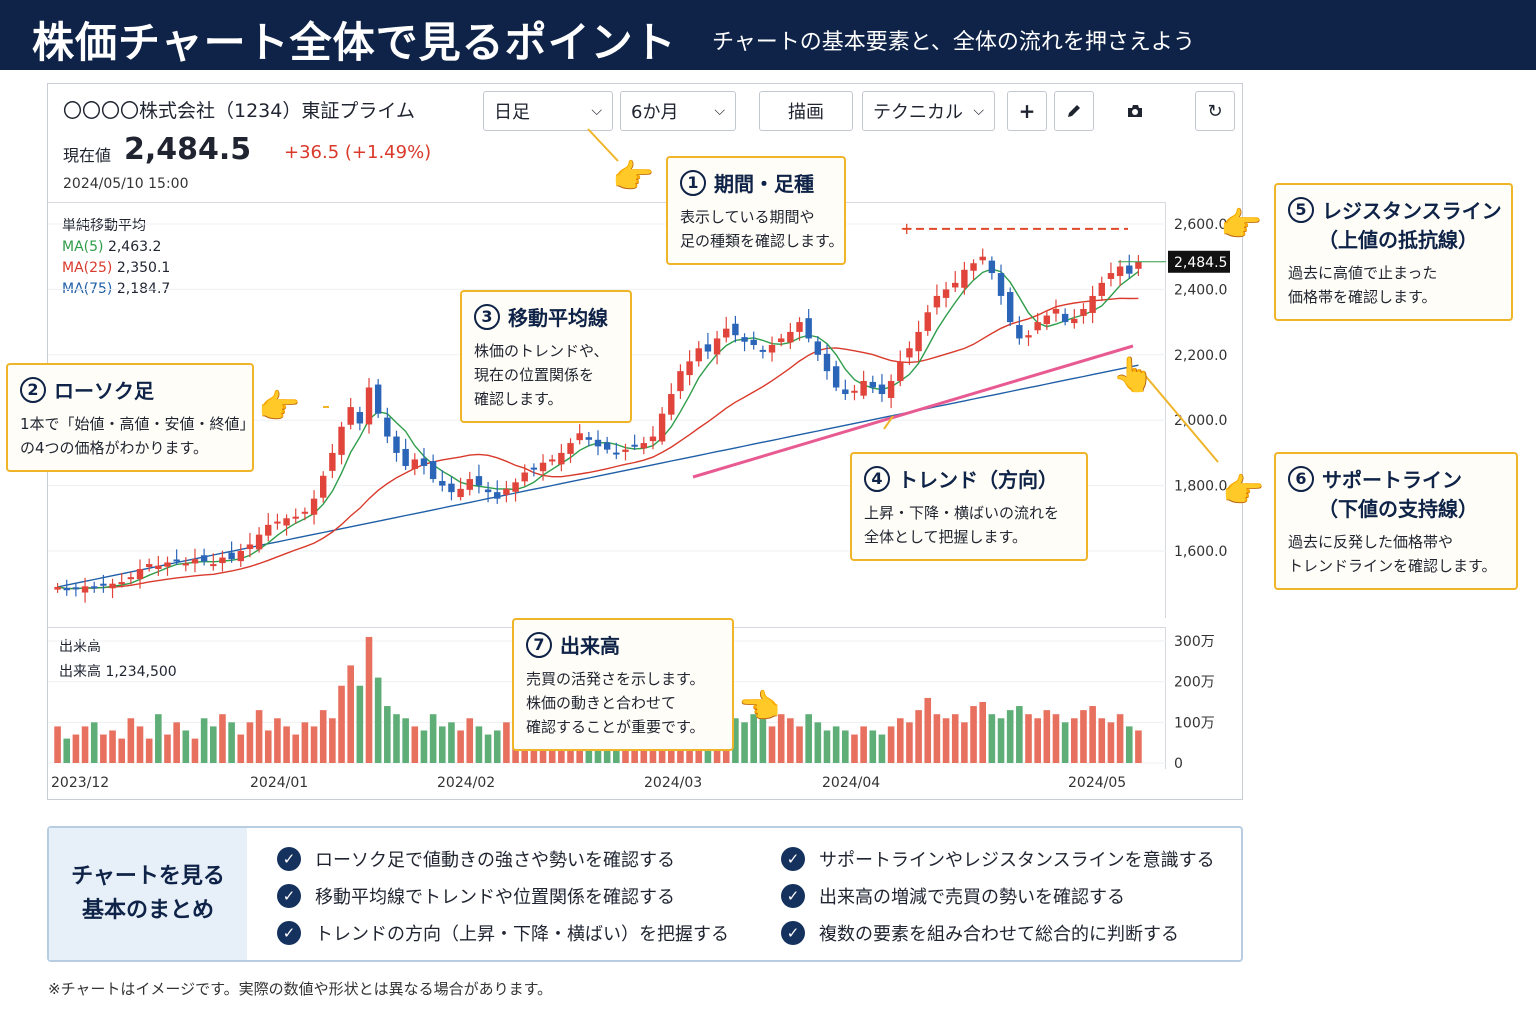 The image size is (1536, 1024). Describe the element at coordinates (80, 647) in the screenshot. I see `volume-title: 出来高` at that location.